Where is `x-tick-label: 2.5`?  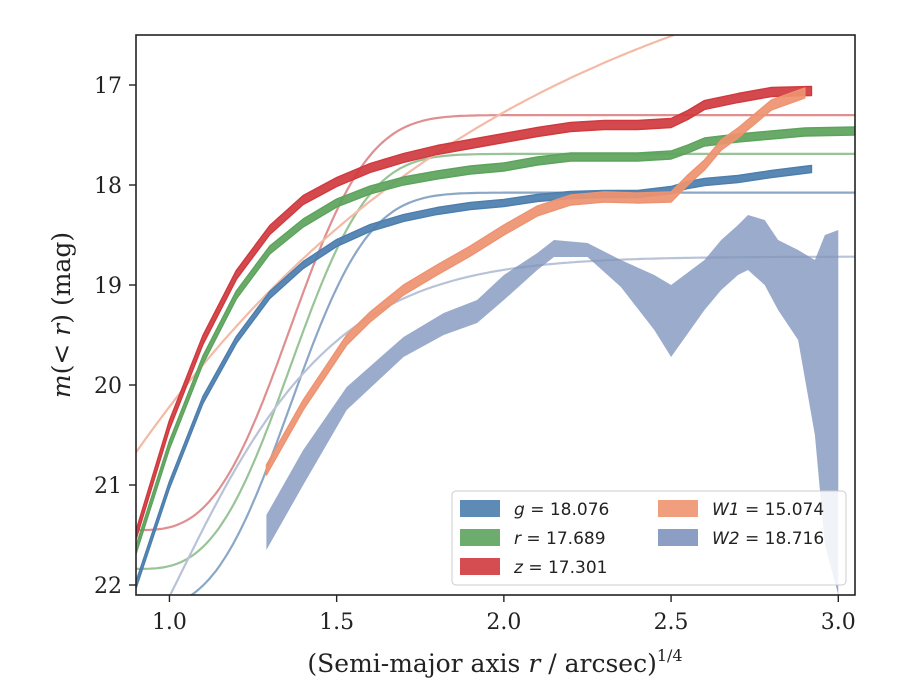 x-tick-label: 2.5 is located at coordinates (671, 622).